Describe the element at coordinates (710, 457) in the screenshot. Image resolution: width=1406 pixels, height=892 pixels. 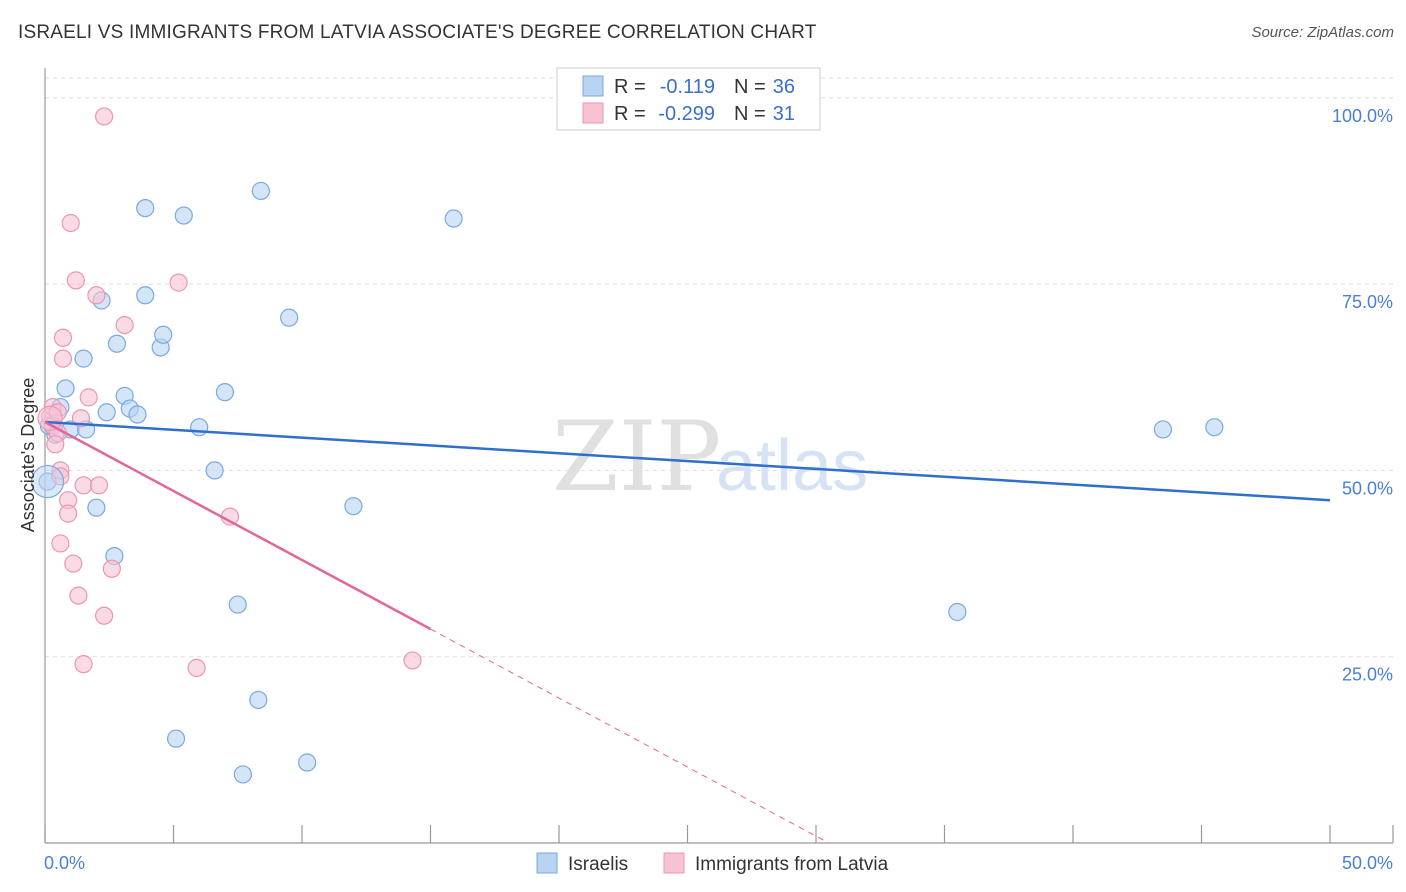
I see `watermark: ZIP atlas` at that location.